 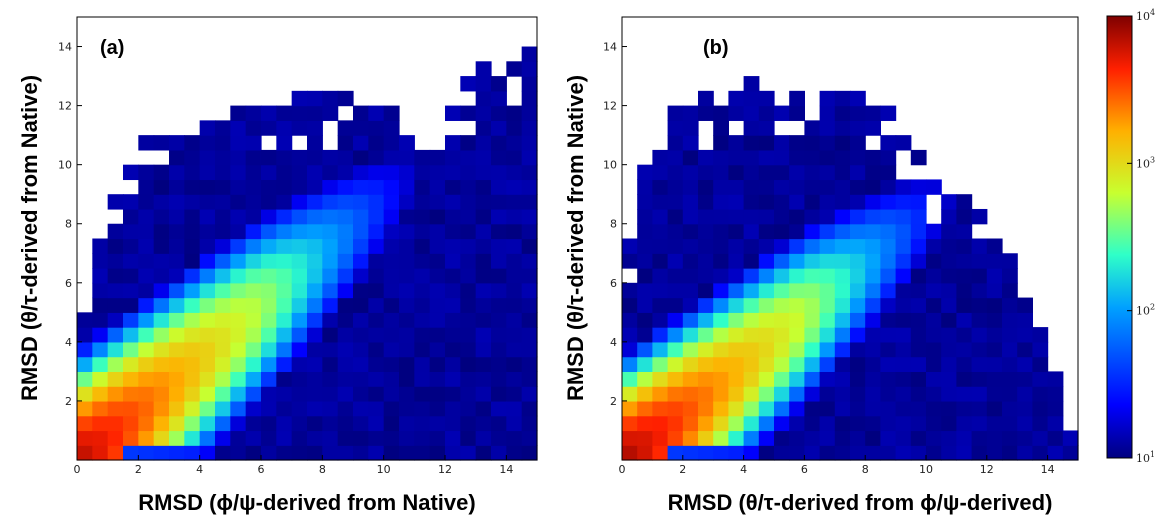 What do you see at coordinates (1152, 159) in the screenshot?
I see `colorbar-tick-exponent: 3` at bounding box center [1152, 159].